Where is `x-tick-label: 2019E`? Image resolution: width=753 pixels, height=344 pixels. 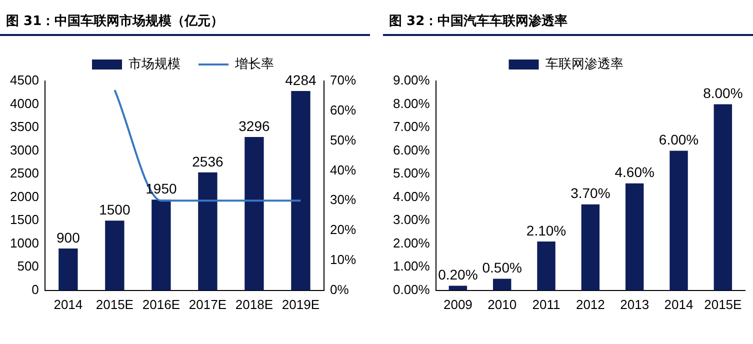 x-tick-label: 2019E is located at coordinates (301, 304).